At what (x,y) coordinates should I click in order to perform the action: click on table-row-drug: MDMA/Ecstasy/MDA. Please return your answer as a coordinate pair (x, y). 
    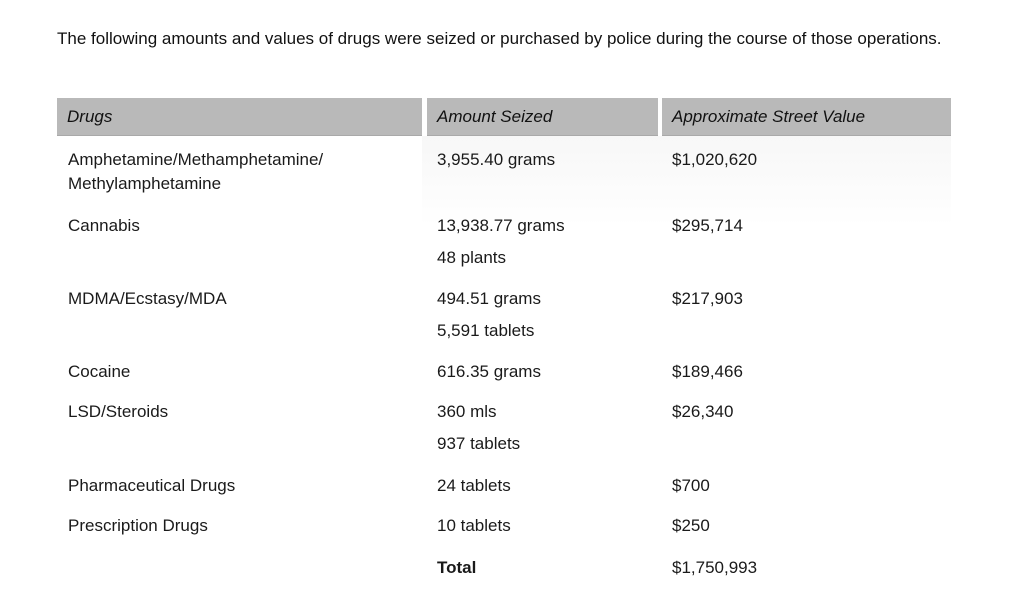
    Looking at the image, I should click on (243, 299).